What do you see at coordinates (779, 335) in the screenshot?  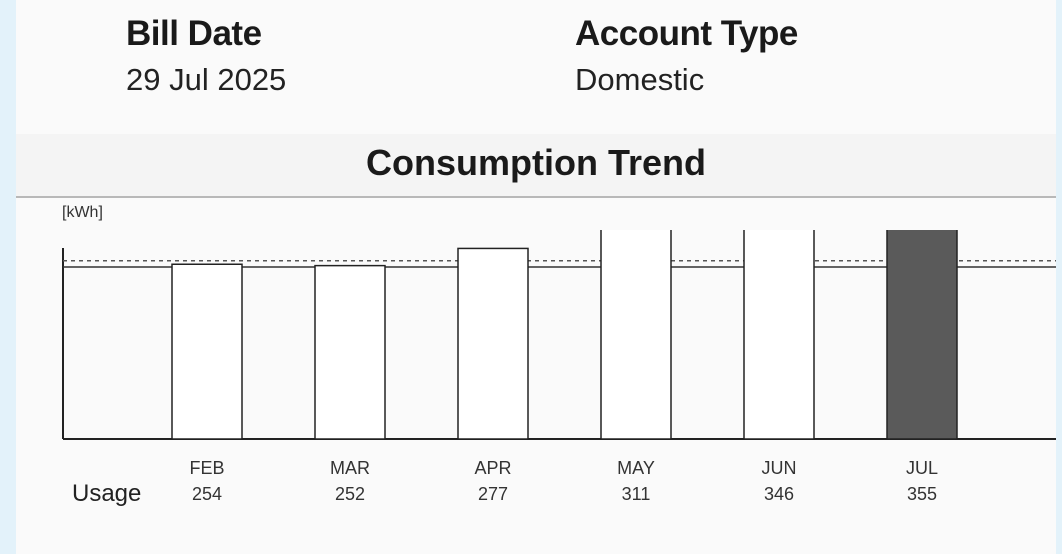 I see `bar-jun` at bounding box center [779, 335].